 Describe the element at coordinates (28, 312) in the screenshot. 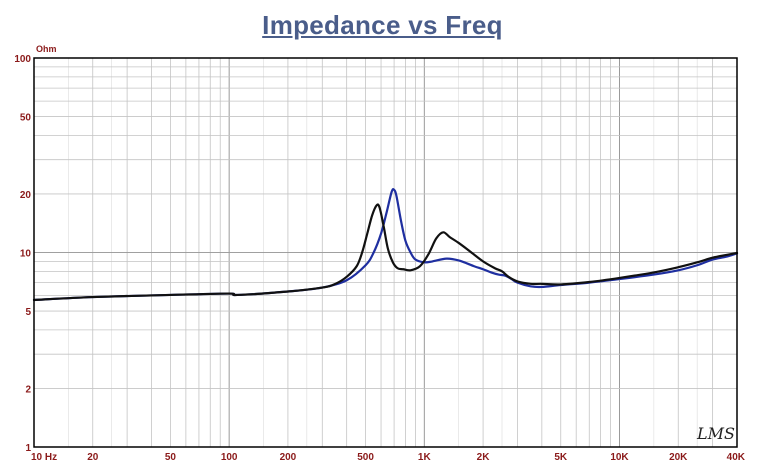

I see `y-tick-label: 5` at that location.